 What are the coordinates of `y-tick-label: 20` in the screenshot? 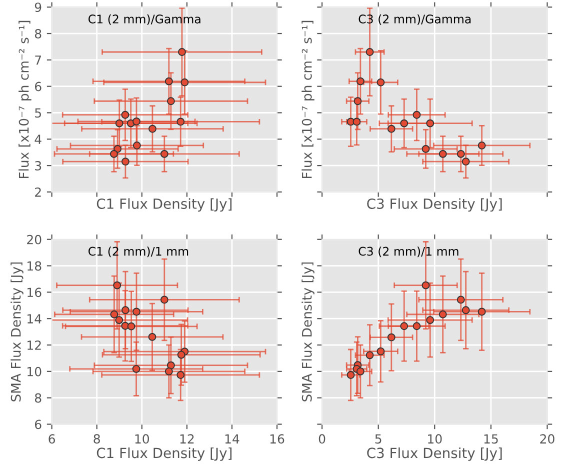 It's located at (34, 239).